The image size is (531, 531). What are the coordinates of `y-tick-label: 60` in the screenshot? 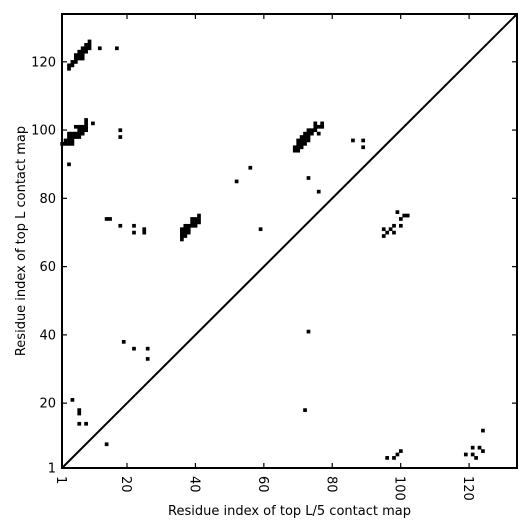 It's located at (47, 267).